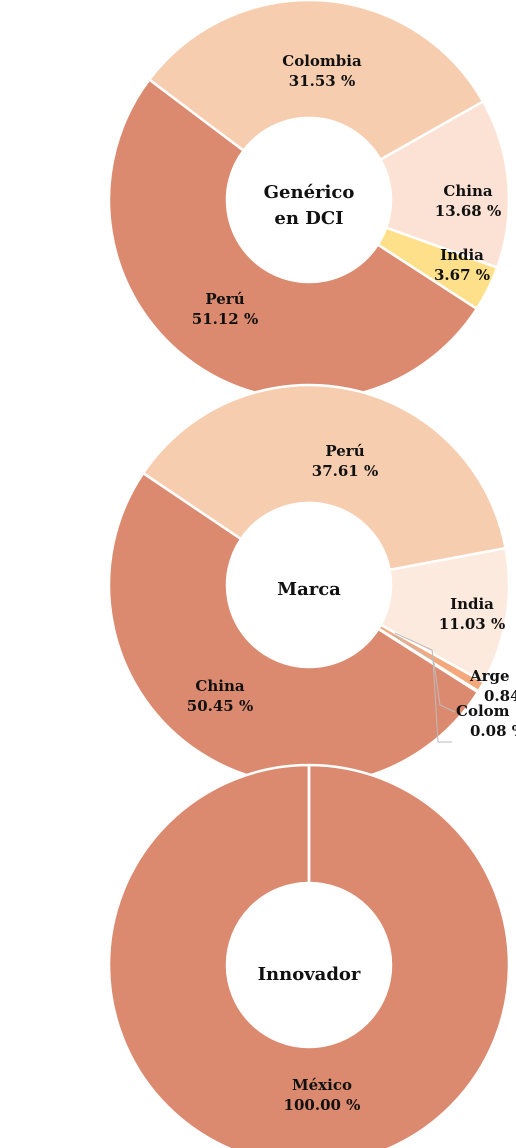 This screenshot has height=1148, width=516. Describe the element at coordinates (225, 319) in the screenshot. I see `slice-value-label: 51.12 %` at that location.